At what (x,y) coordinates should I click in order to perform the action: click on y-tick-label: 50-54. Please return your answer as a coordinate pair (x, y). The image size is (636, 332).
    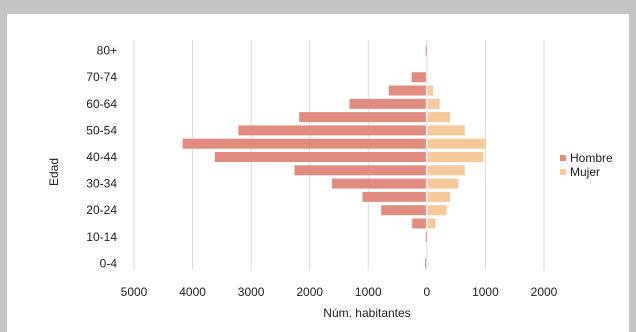
    Looking at the image, I should click on (101, 130).